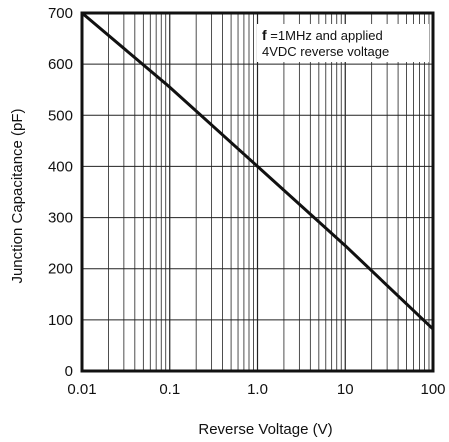 This screenshot has width=449, height=442. I want to click on y-tick-label: 400, so click(60, 166).